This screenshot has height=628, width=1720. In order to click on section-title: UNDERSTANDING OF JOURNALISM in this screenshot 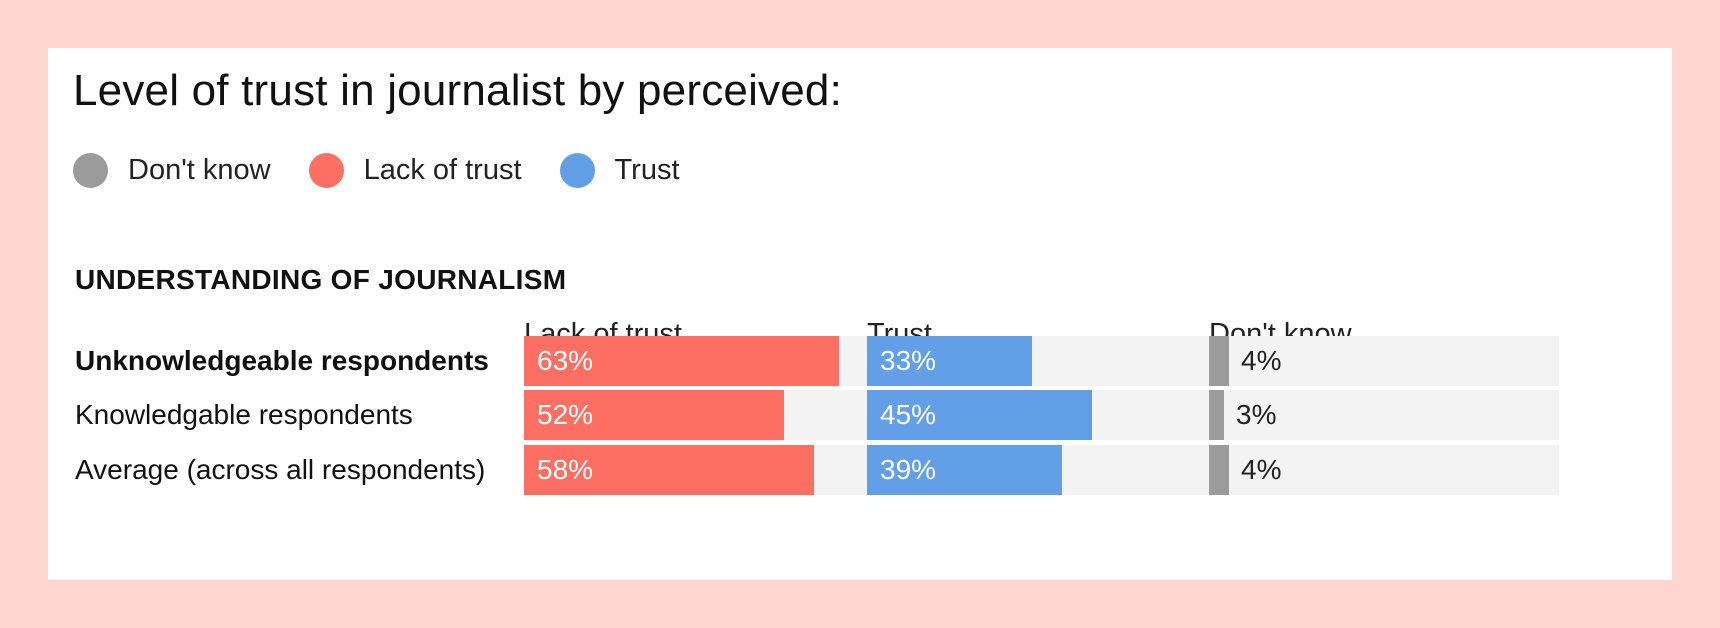, I will do `click(321, 279)`.